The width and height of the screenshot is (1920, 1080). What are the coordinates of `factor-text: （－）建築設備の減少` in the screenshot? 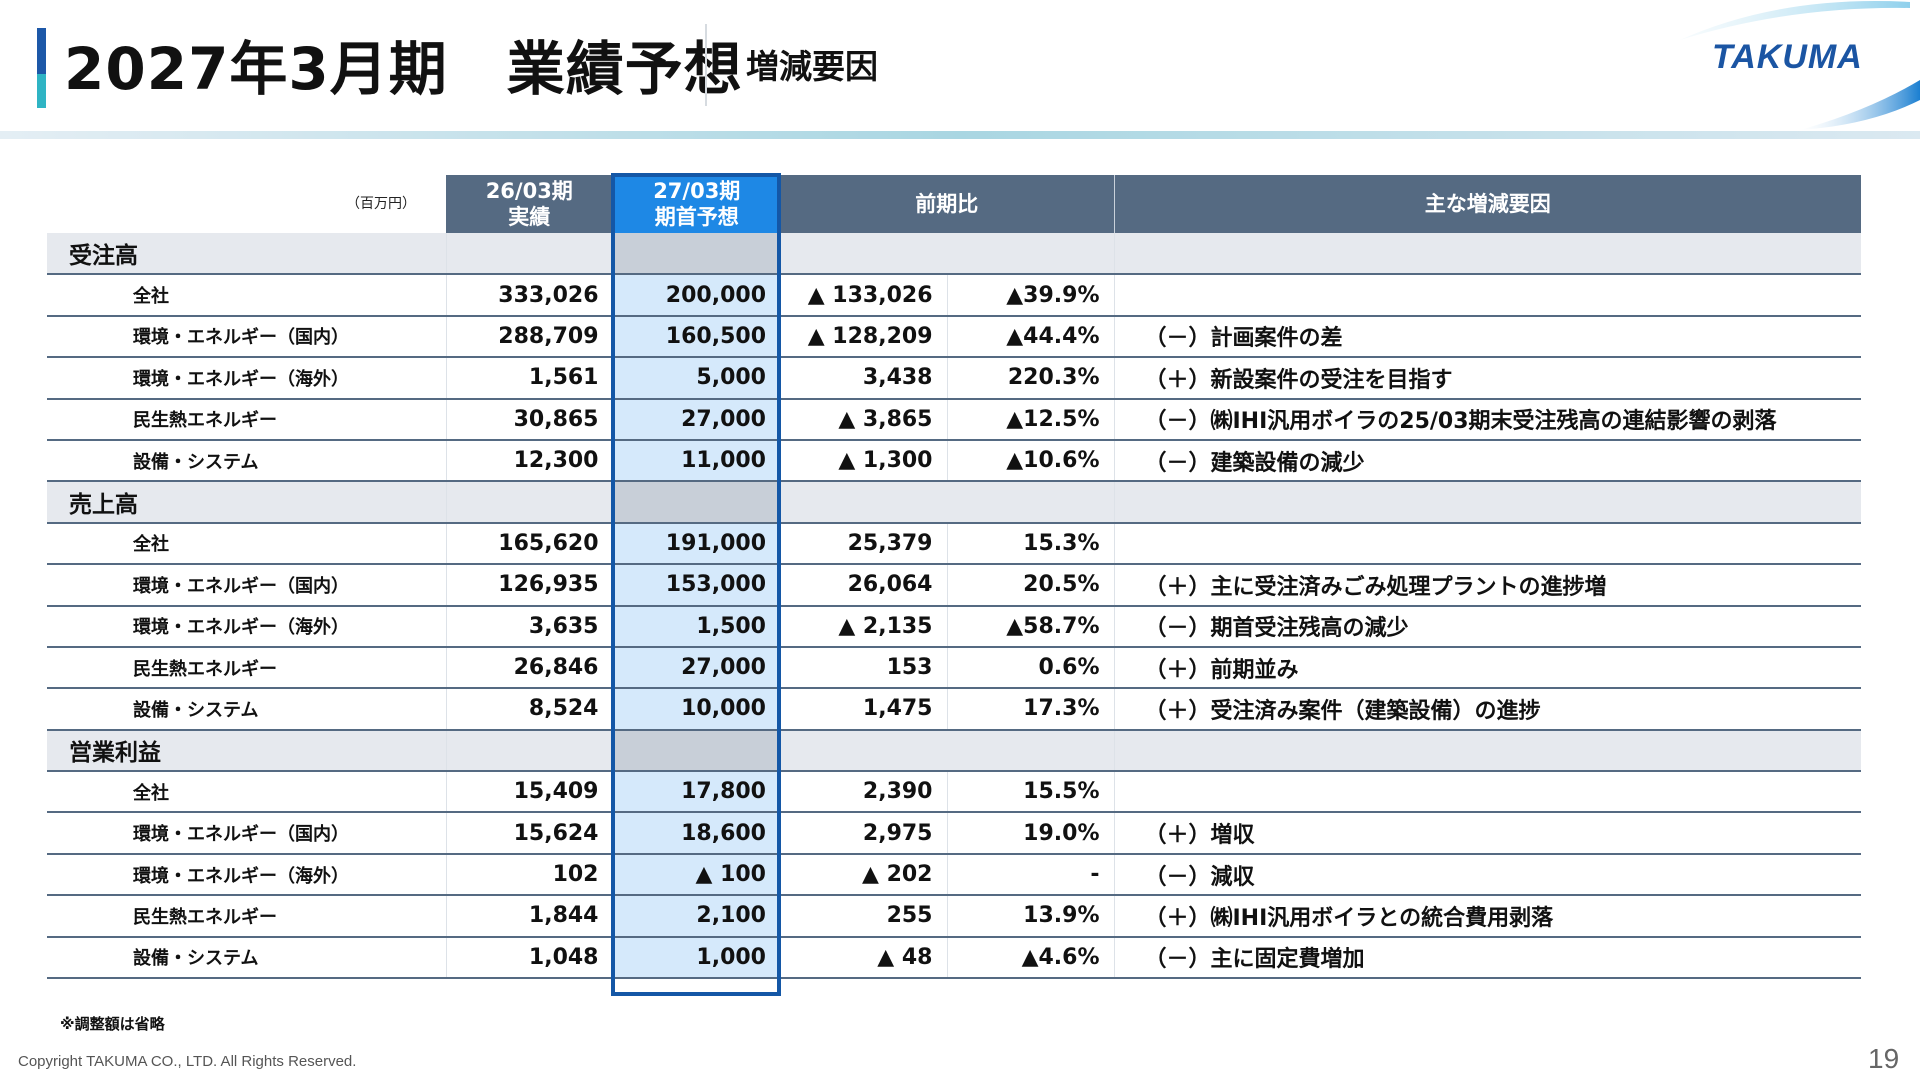 It's located at (1487, 461).